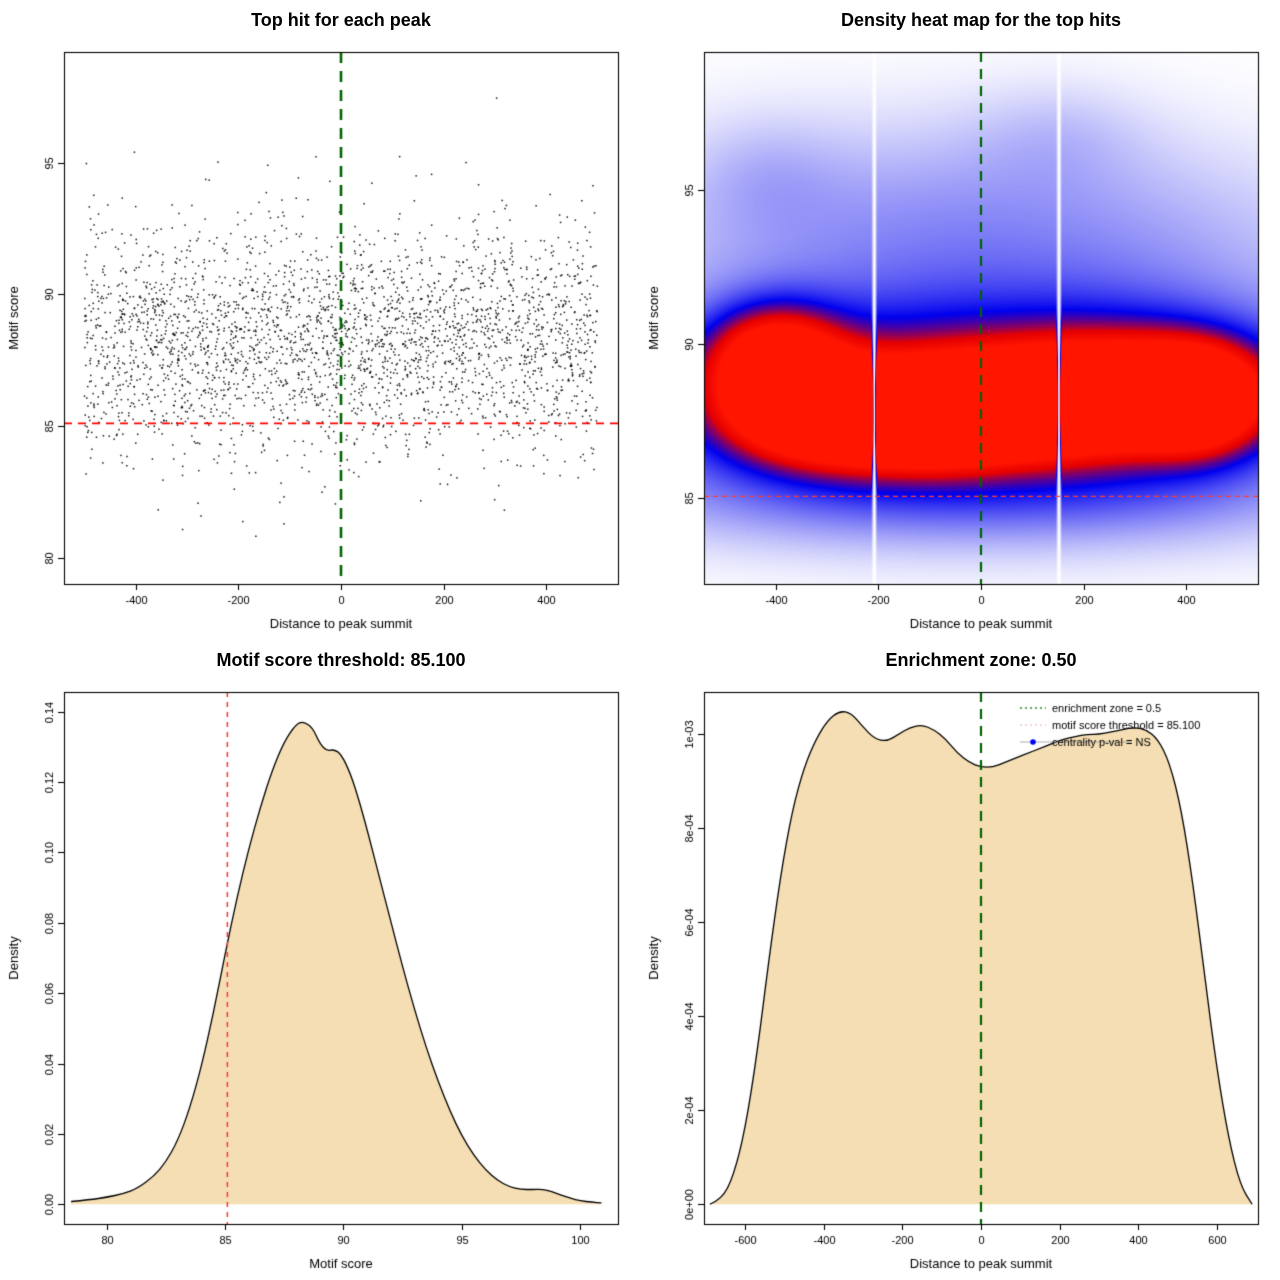  What do you see at coordinates (341, 19) in the screenshot?
I see `chart-title-top-hit: Top hit for each peak` at bounding box center [341, 19].